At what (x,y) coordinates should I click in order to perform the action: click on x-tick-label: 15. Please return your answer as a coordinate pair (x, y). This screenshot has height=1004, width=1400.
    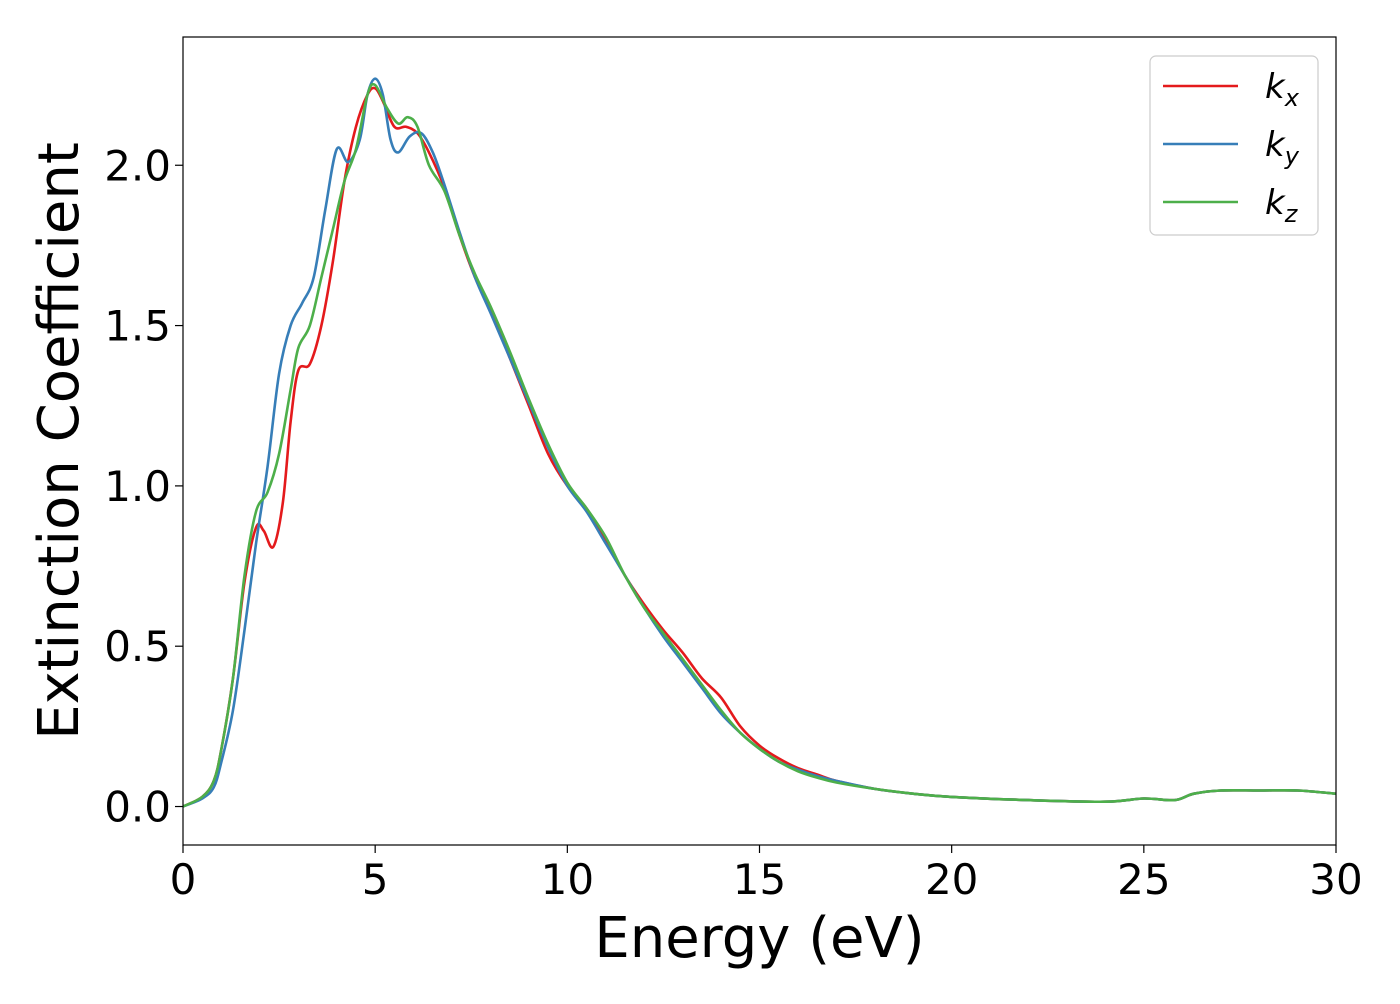
    Looking at the image, I should click on (759, 879).